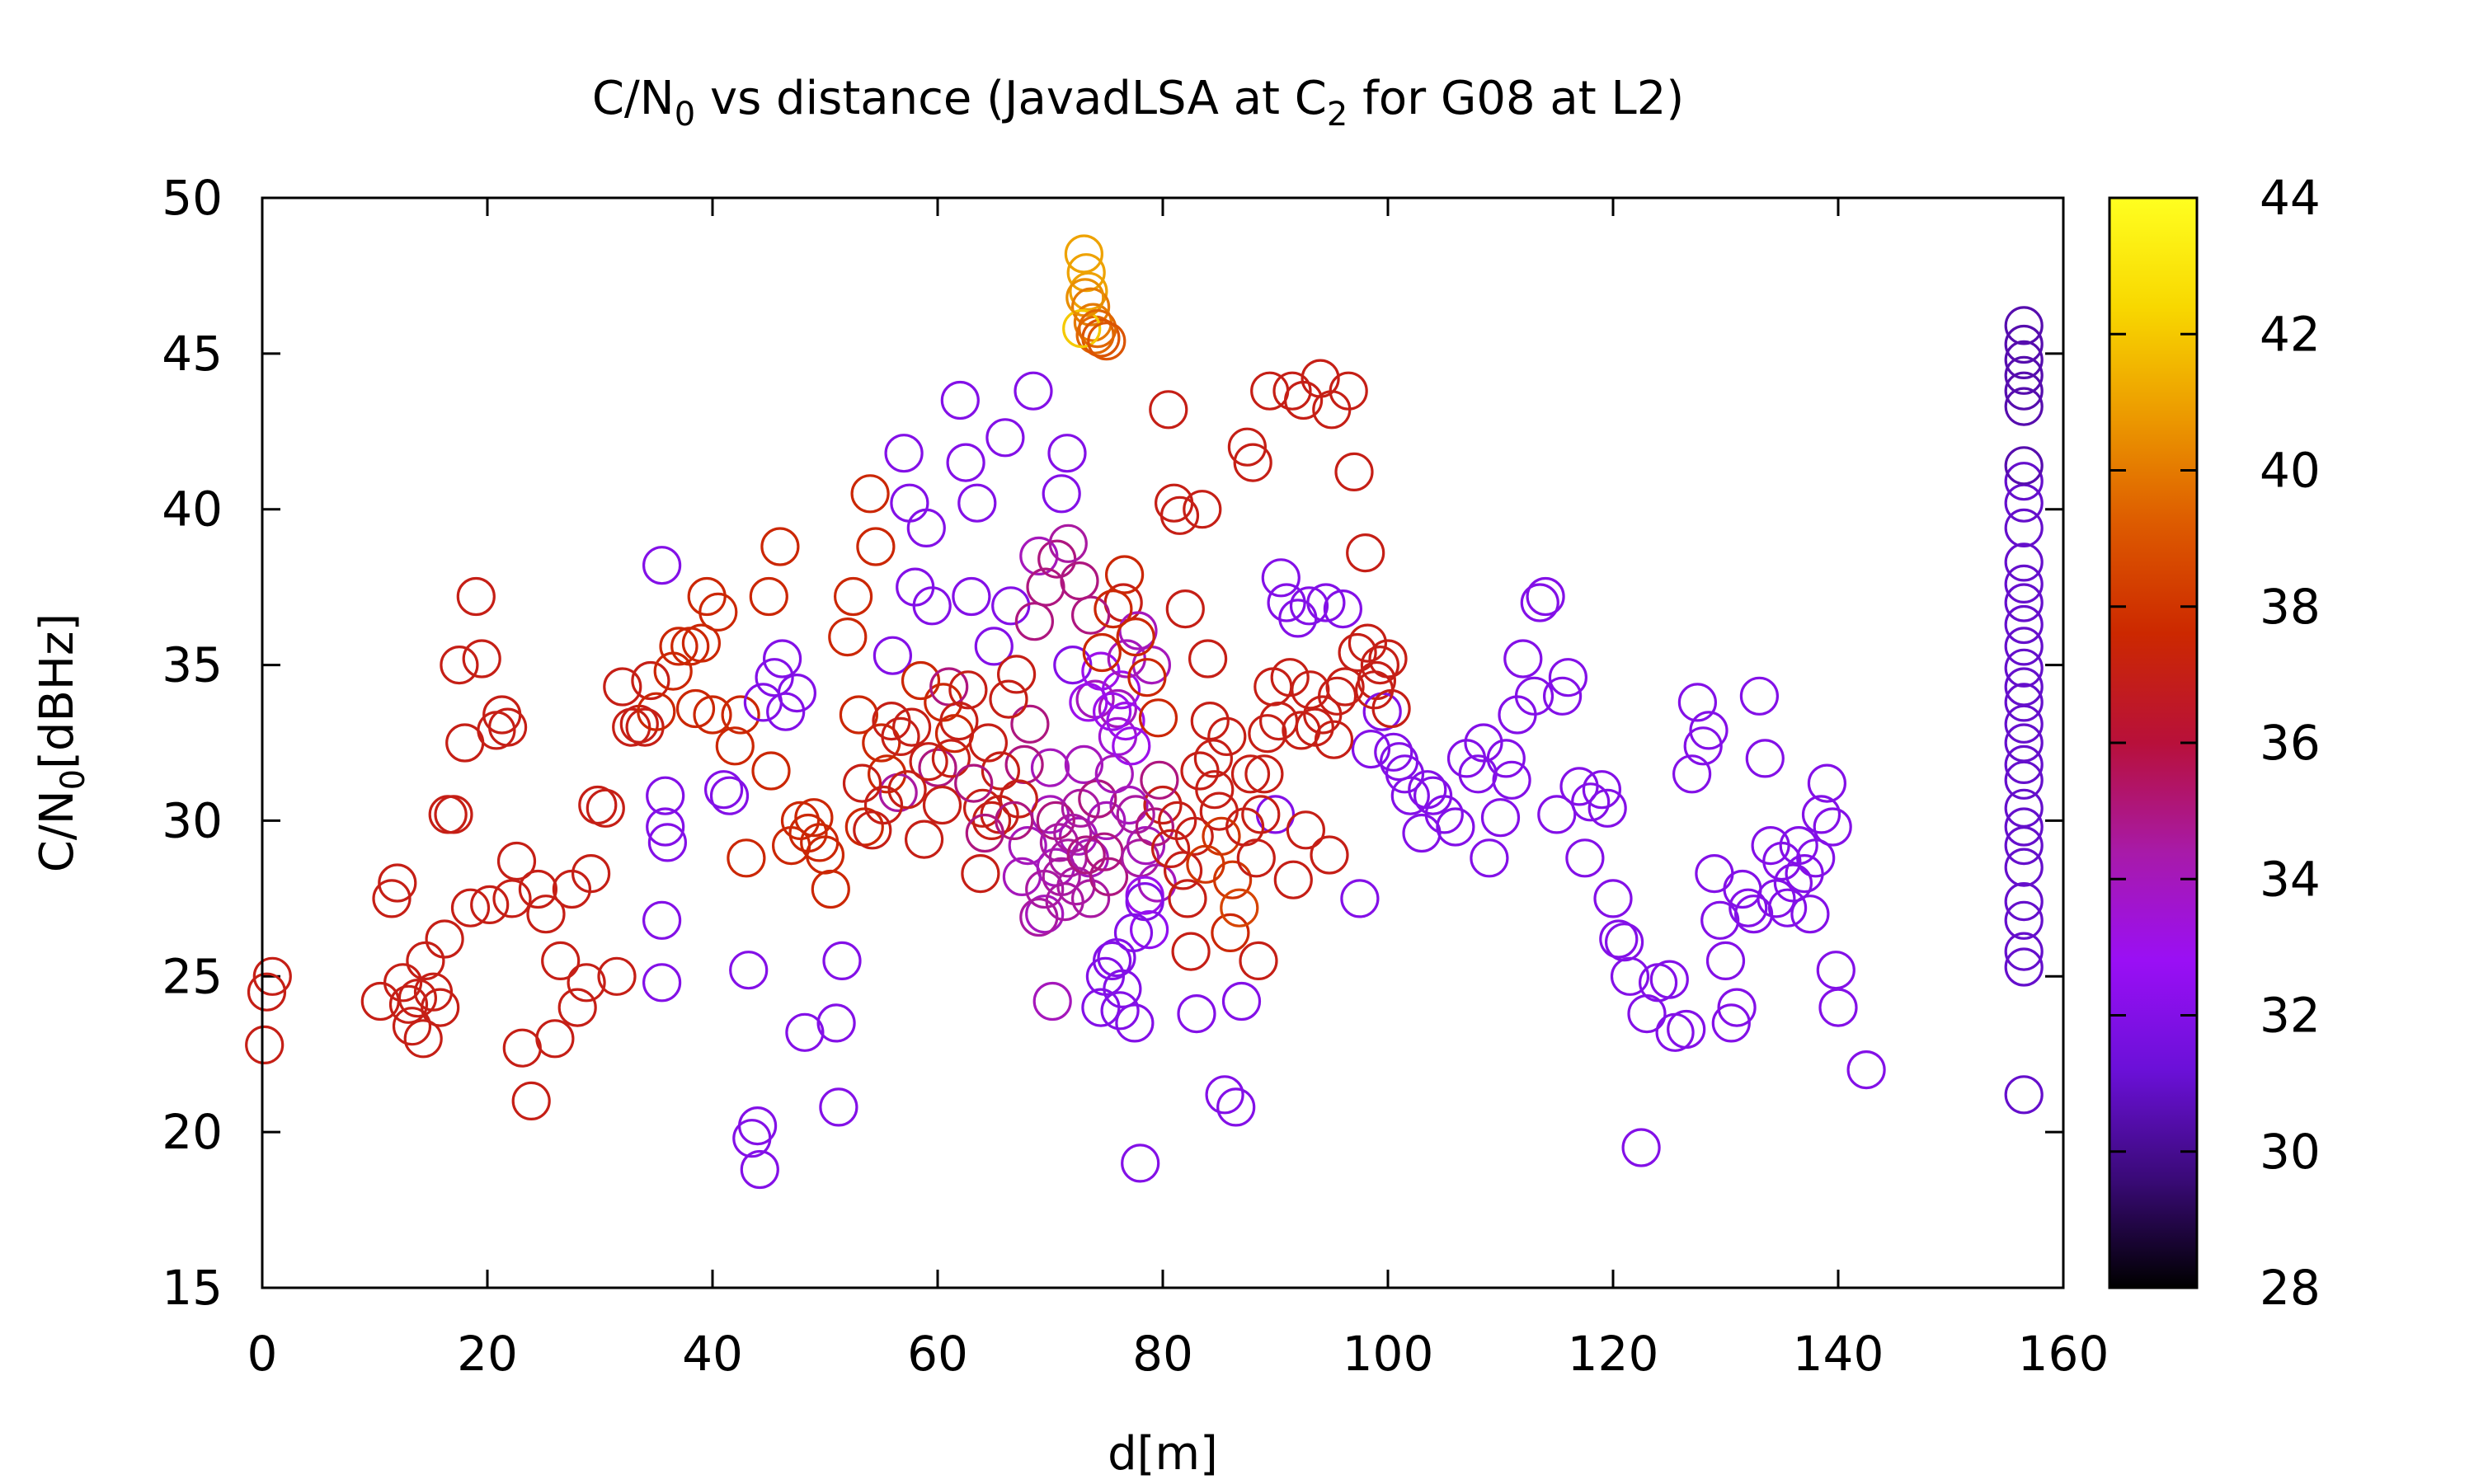 Image resolution: width=2474 pixels, height=1484 pixels. Describe the element at coordinates (2290, 471) in the screenshot. I see `colorbar-tick-label: 40` at that location.